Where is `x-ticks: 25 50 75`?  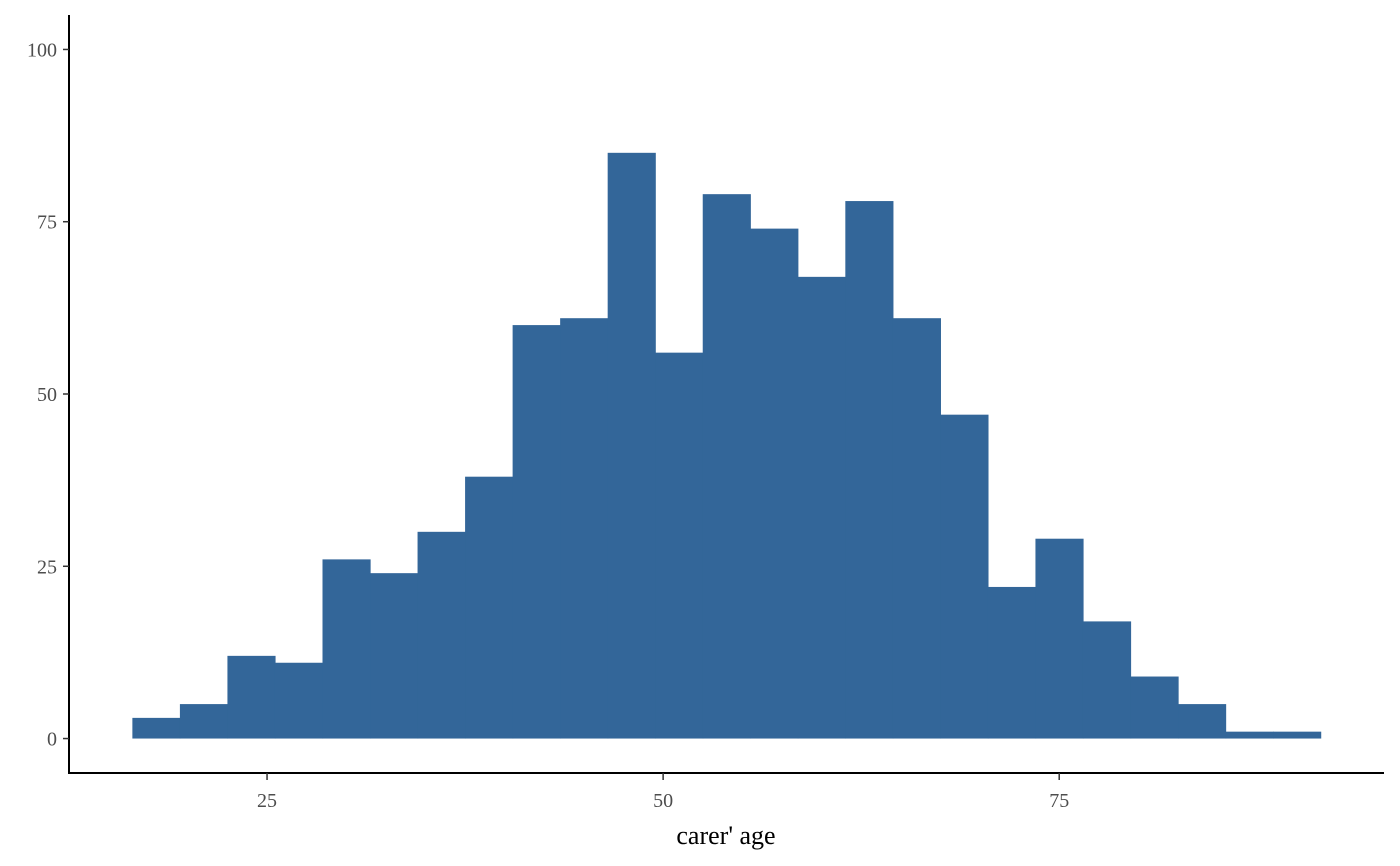 x-ticks: 25 50 75 is located at coordinates (663, 792).